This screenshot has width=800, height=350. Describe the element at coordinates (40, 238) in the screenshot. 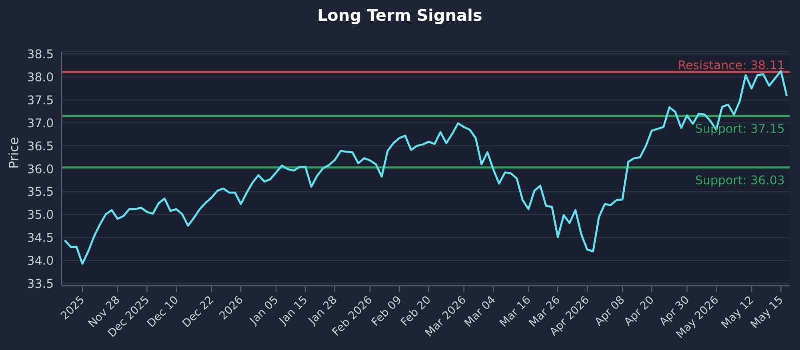

I see `y-tick-label: 34.5` at that location.